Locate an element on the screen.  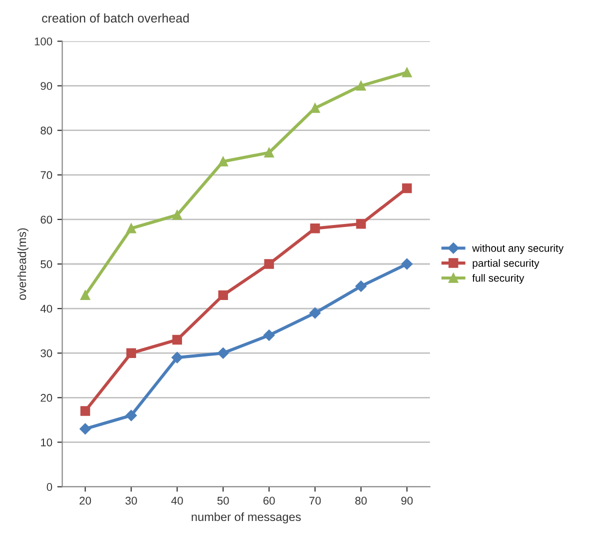
x-tick-label: 60 is located at coordinates (269, 500).